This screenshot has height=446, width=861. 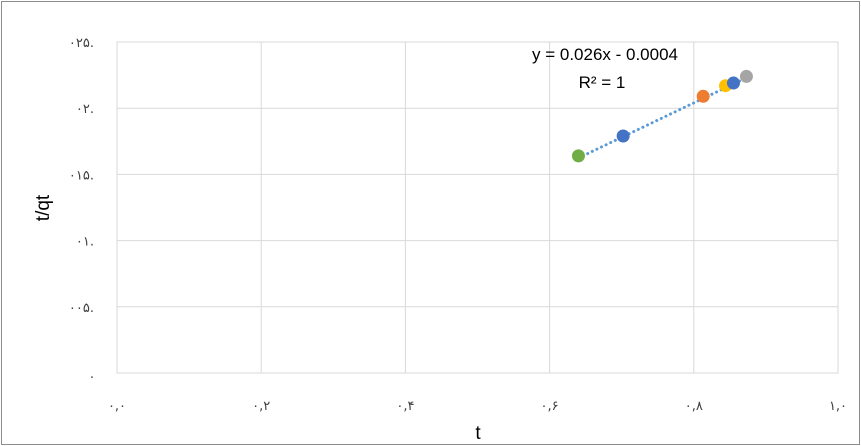 What do you see at coordinates (550, 406) in the screenshot?
I see `x-tick-label: ٠,۶` at bounding box center [550, 406].